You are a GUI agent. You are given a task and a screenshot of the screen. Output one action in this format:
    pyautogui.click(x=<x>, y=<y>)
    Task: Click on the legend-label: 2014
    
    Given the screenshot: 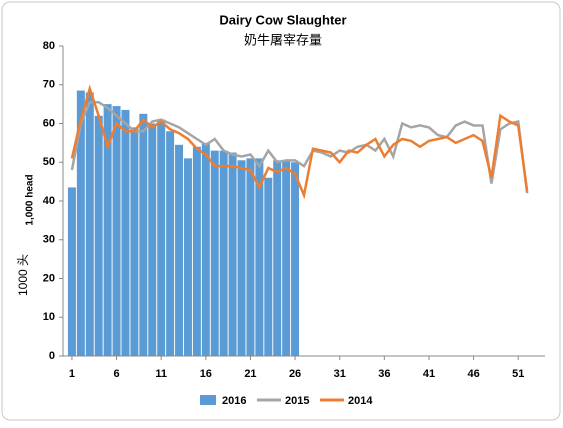 What is the action you would take?
    pyautogui.click(x=360, y=401)
    